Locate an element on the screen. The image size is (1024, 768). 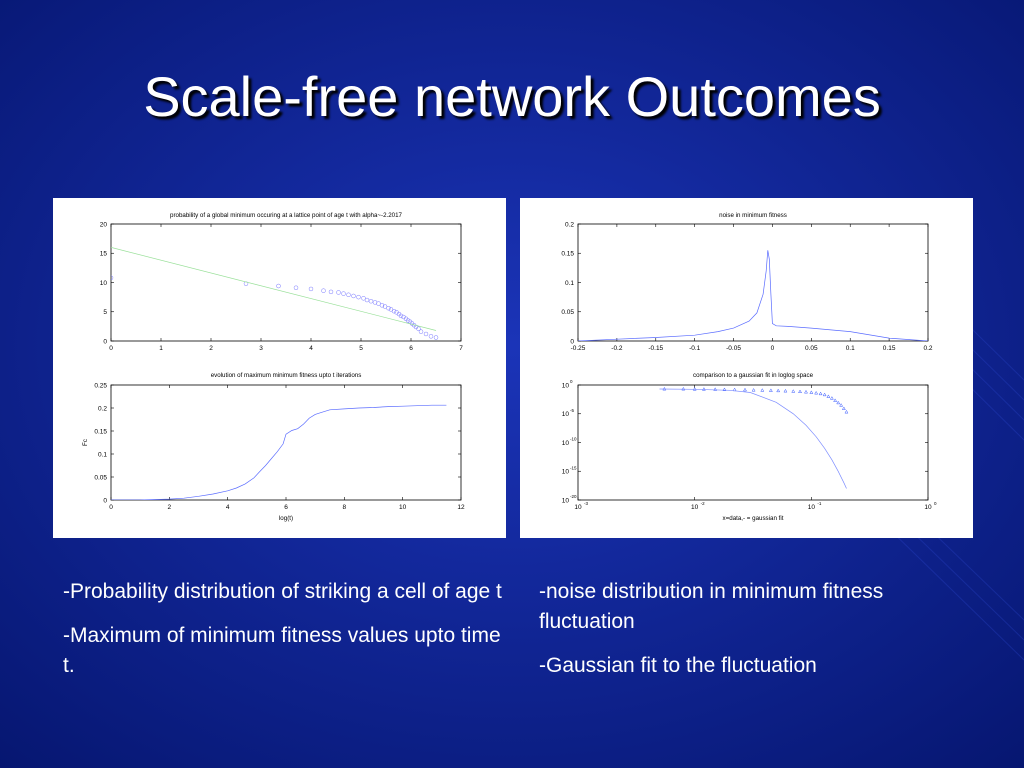
x-axis-label: log(t) is located at coordinates (286, 518).